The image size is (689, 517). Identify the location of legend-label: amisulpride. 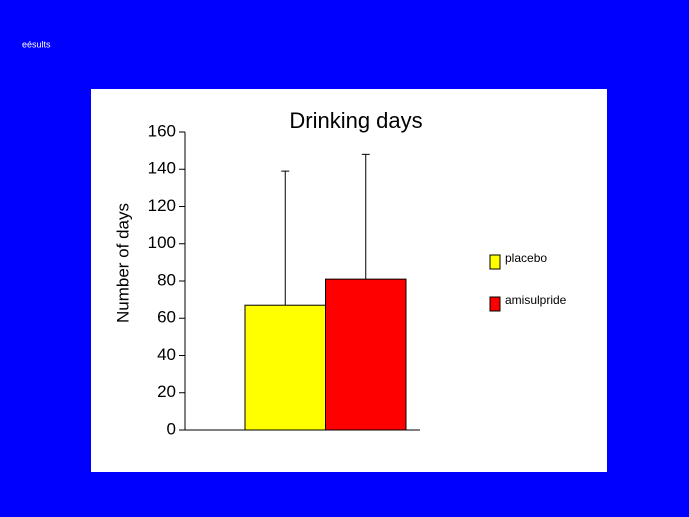
(536, 300).